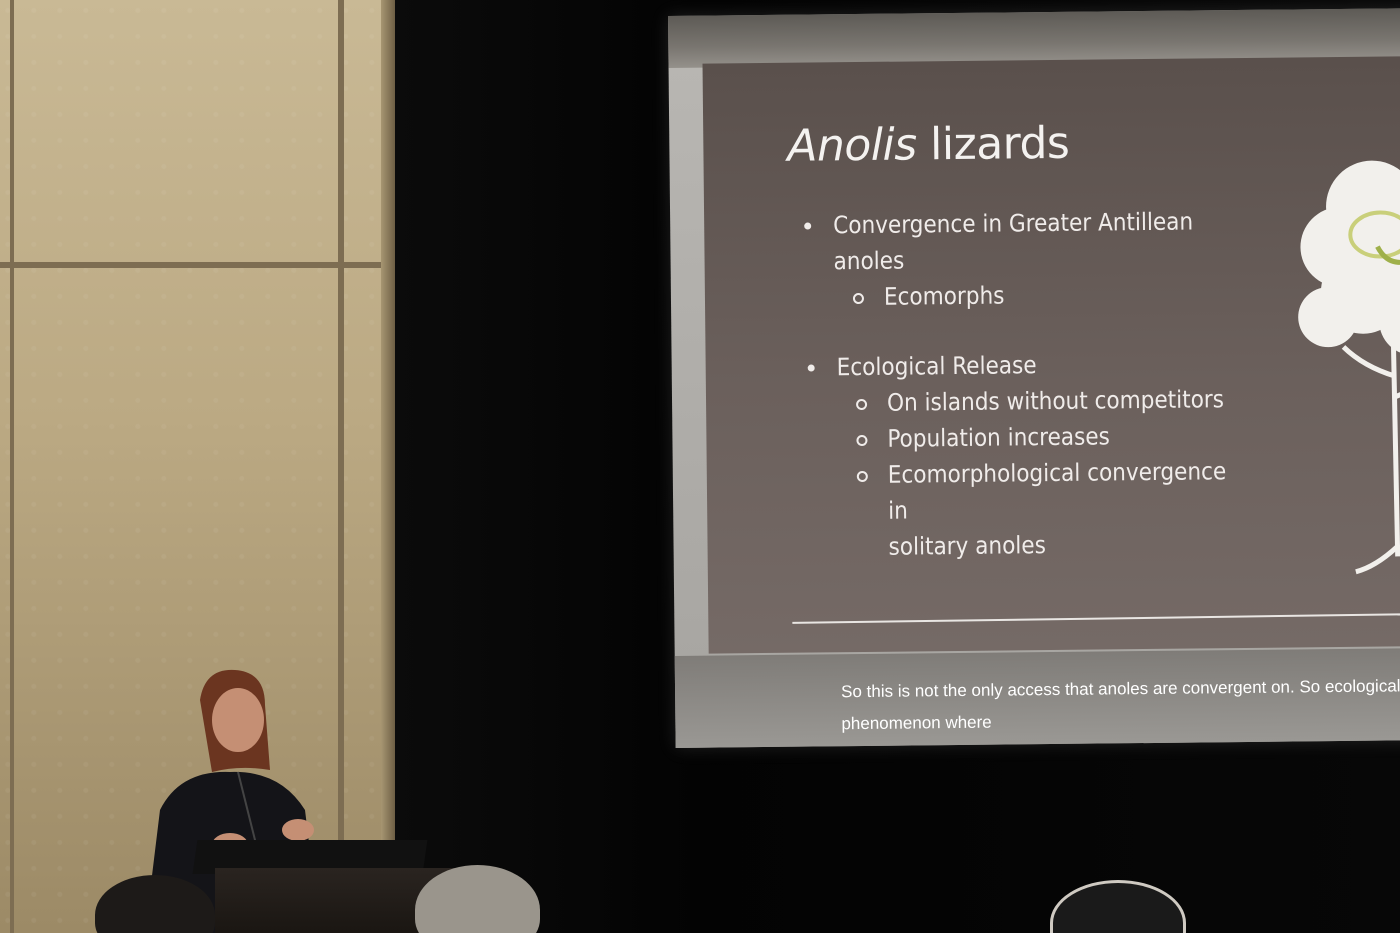  What do you see at coordinates (388, 466) in the screenshot?
I see `wall-edge` at bounding box center [388, 466].